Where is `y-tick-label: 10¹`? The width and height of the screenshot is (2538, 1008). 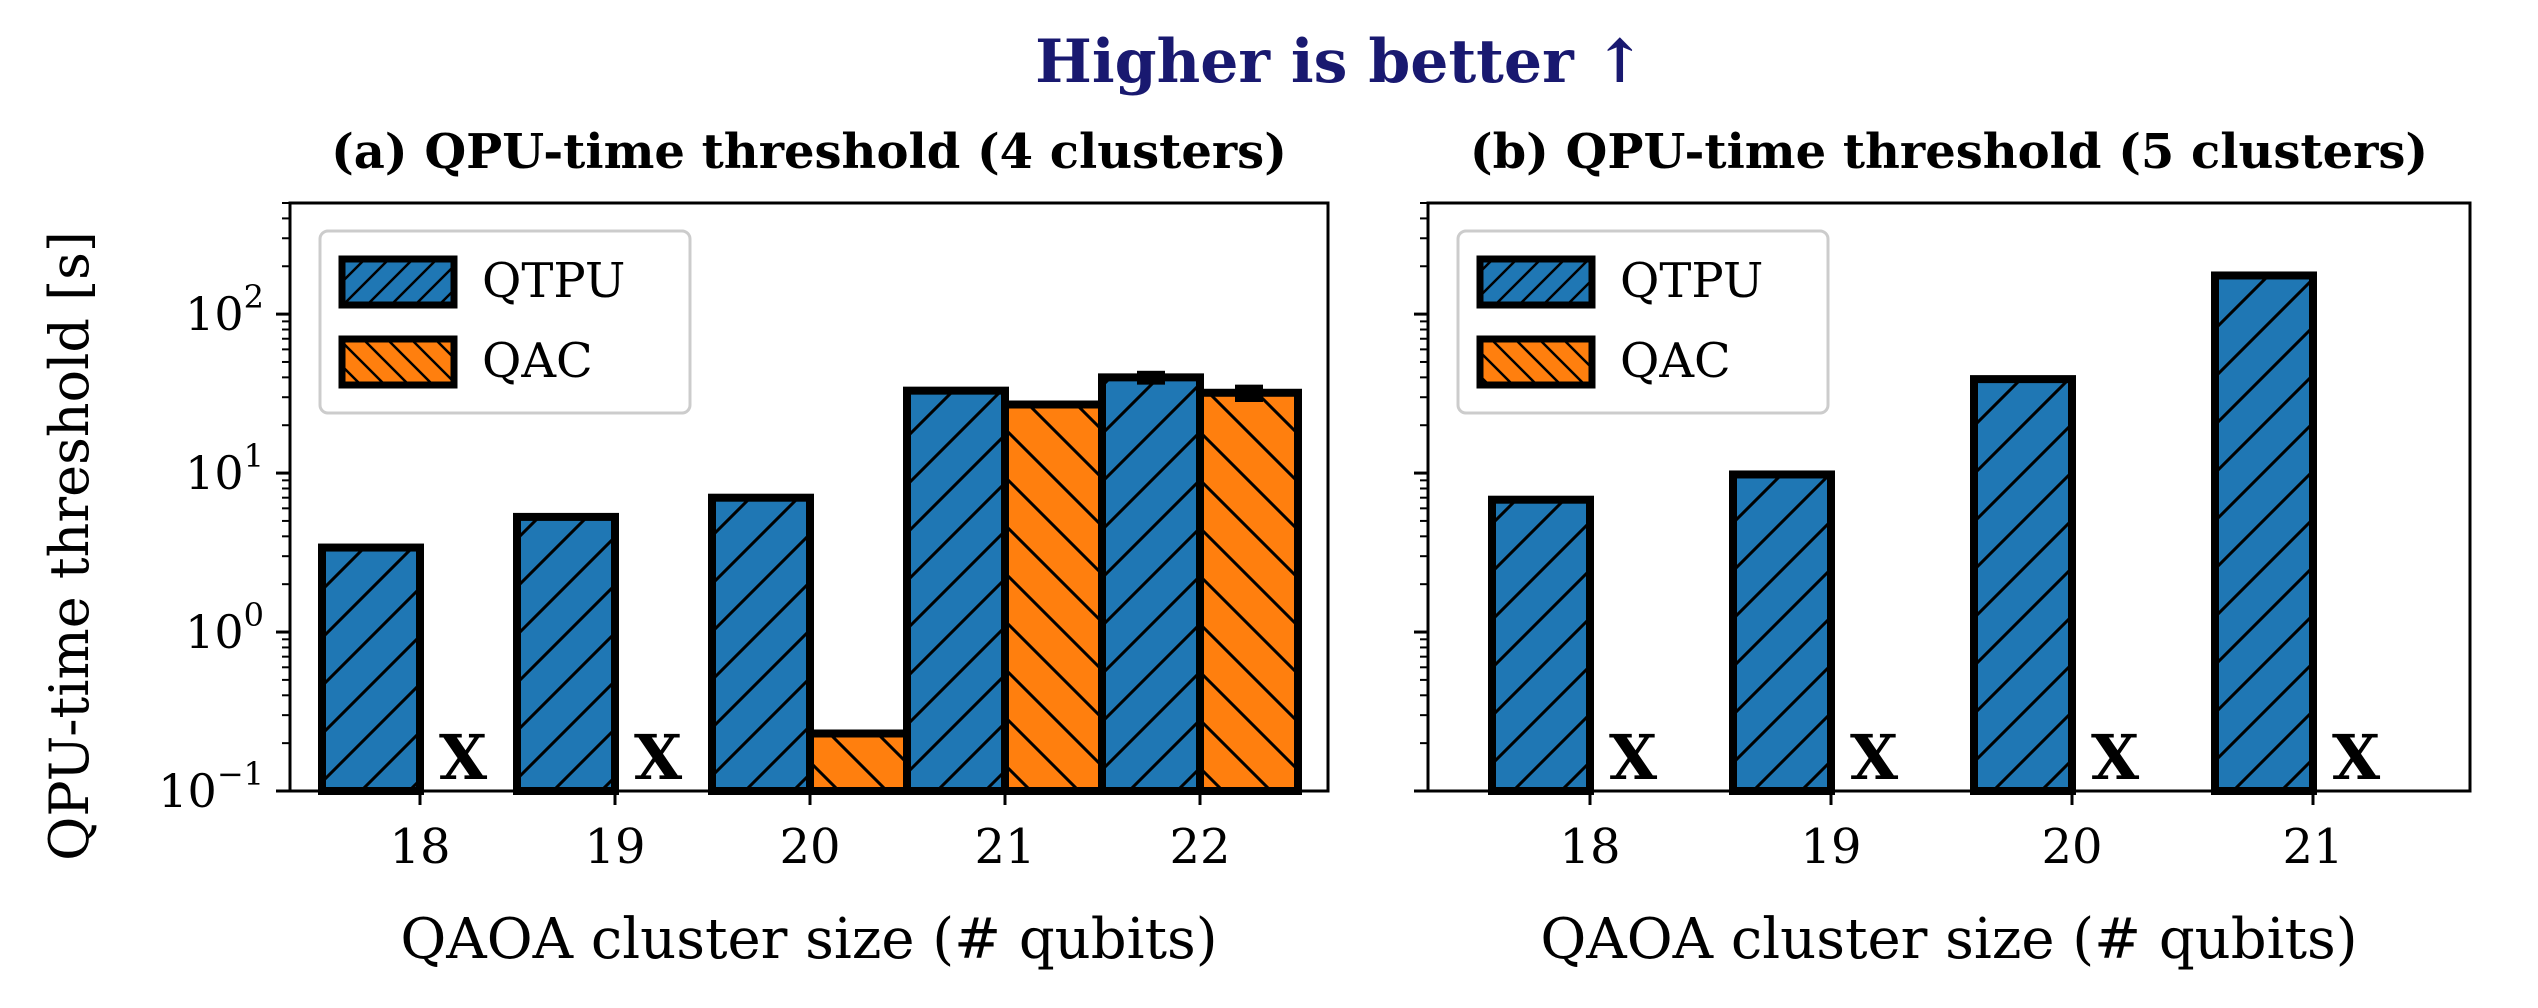
y-tick-label: 10¹ is located at coordinates (224, 468).